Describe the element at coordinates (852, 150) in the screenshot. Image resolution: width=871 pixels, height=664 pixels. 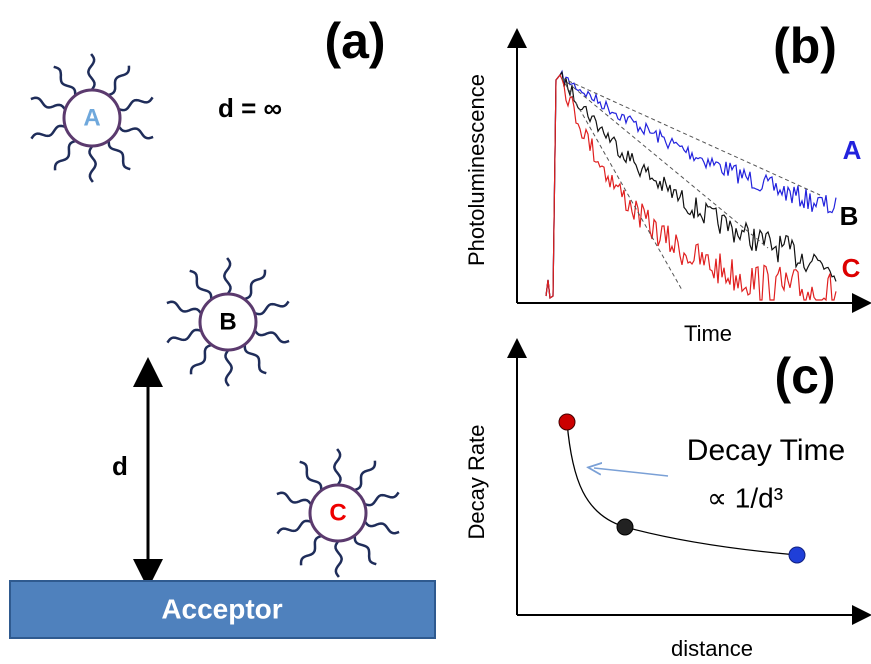
I see `curve-label: A` at that location.